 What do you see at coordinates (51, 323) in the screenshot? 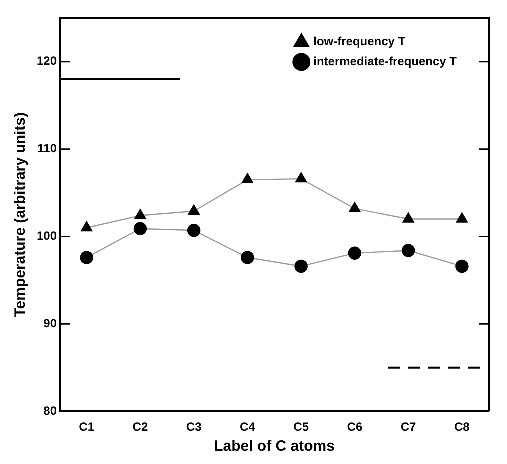
I see `y-tick-label: 90` at bounding box center [51, 323].